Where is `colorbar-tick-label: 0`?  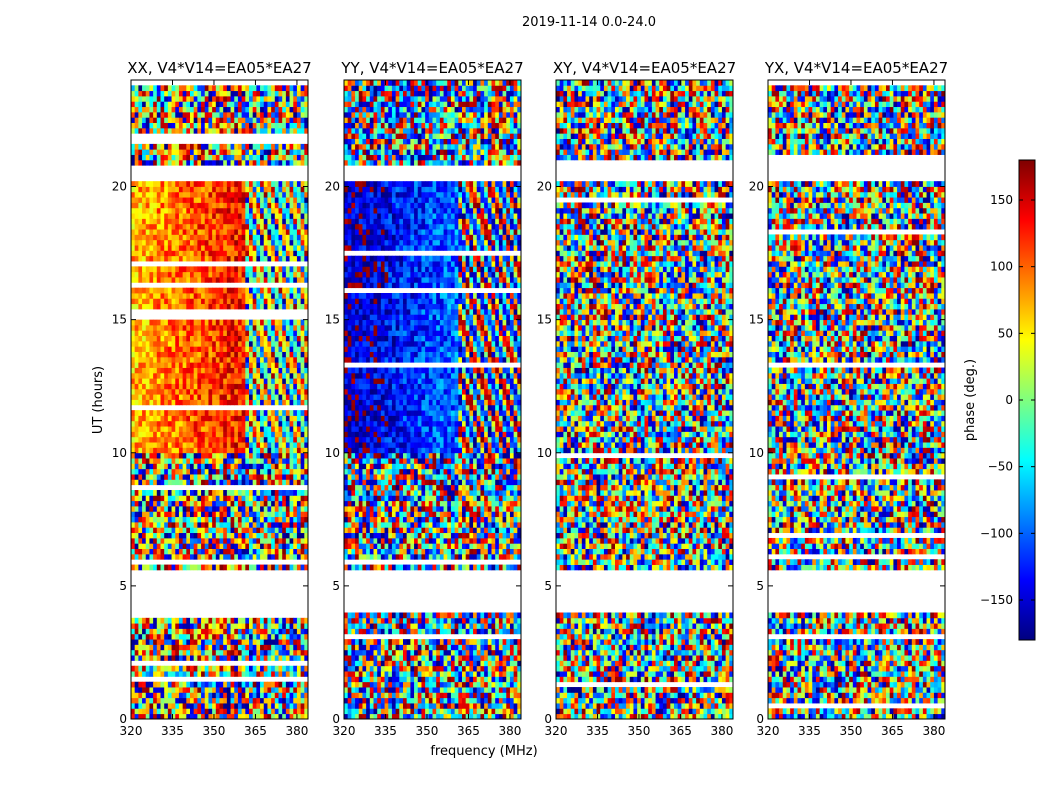
colorbar-tick-label: 0 is located at coordinates (1009, 400).